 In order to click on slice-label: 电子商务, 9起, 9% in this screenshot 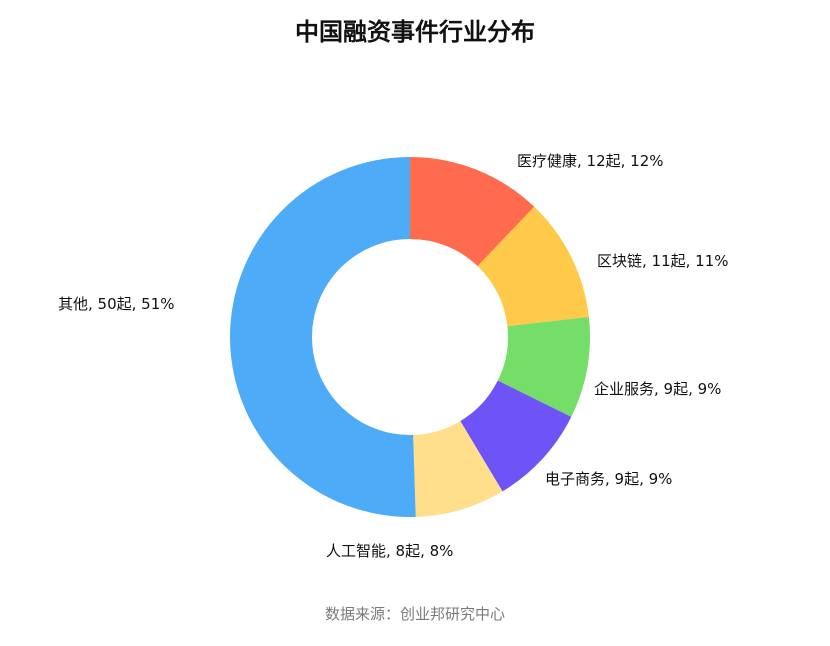, I will do `click(608, 479)`.